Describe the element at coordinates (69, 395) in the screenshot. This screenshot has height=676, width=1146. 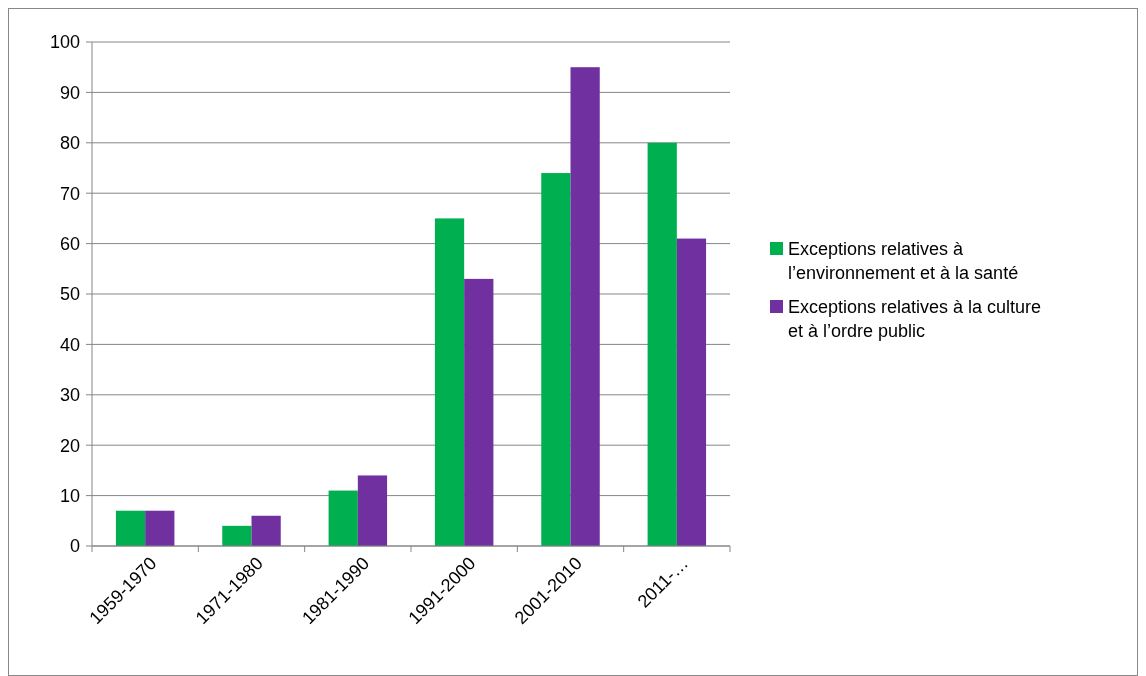
I see `y-tick-label: 30` at that location.